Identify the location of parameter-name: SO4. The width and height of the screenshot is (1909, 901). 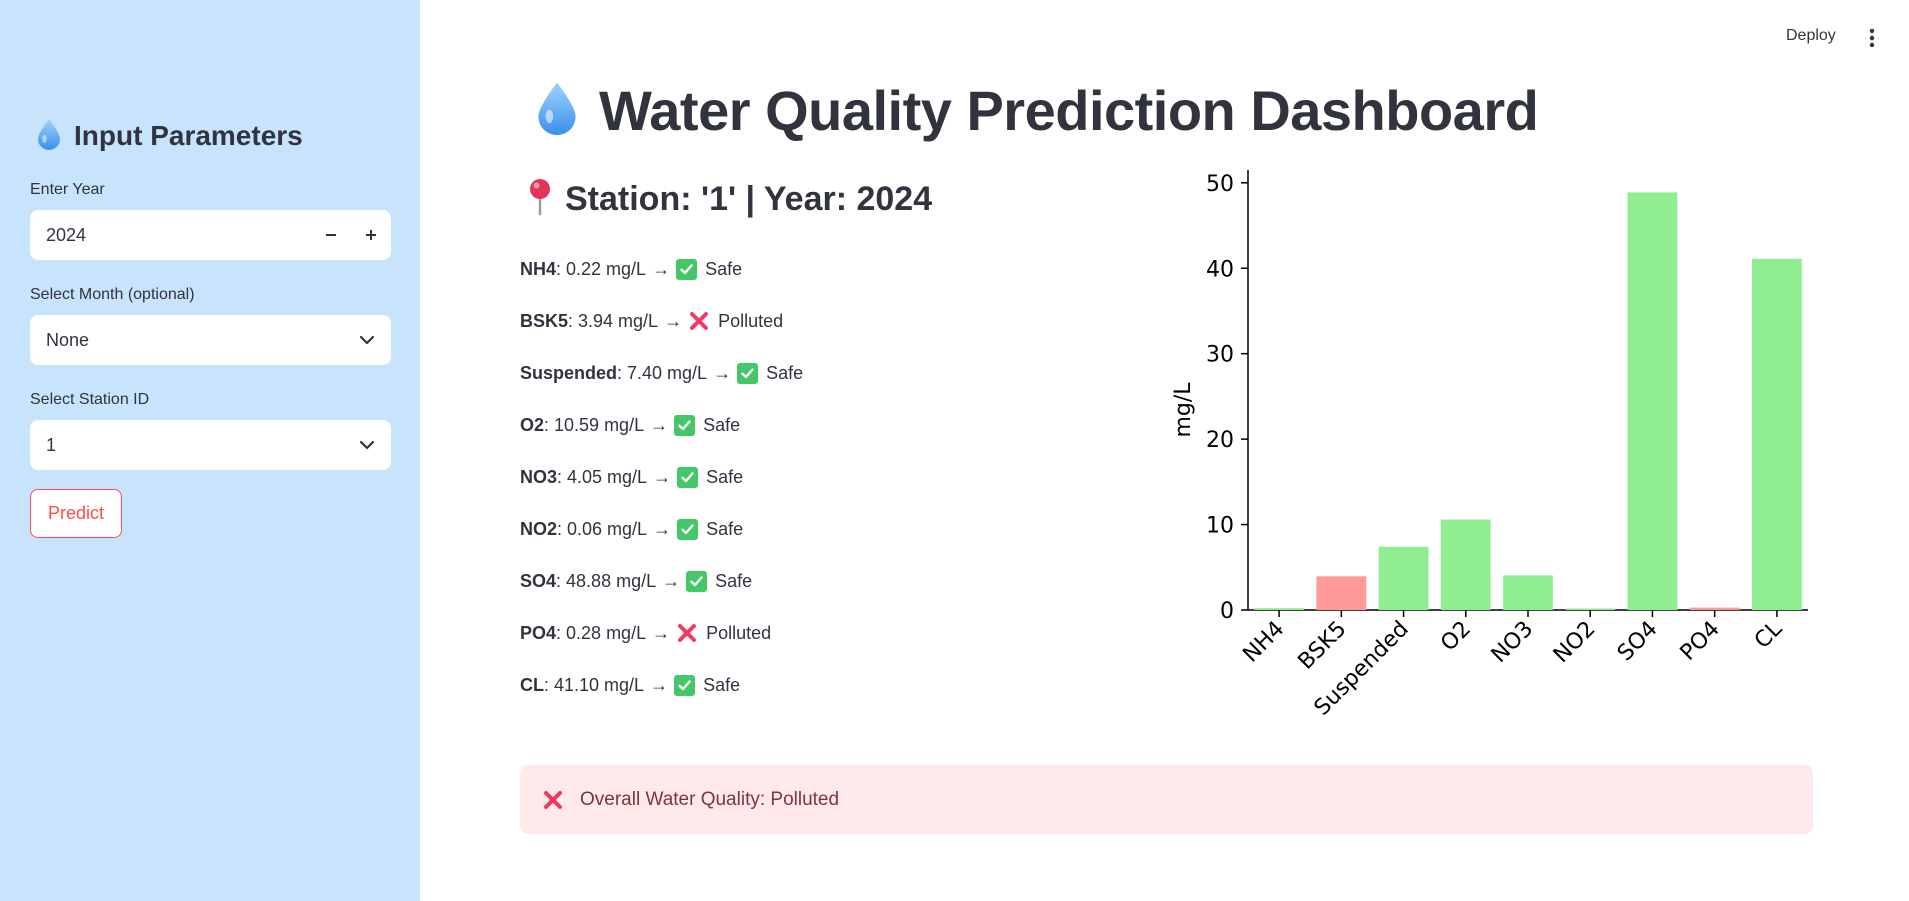
(538, 580).